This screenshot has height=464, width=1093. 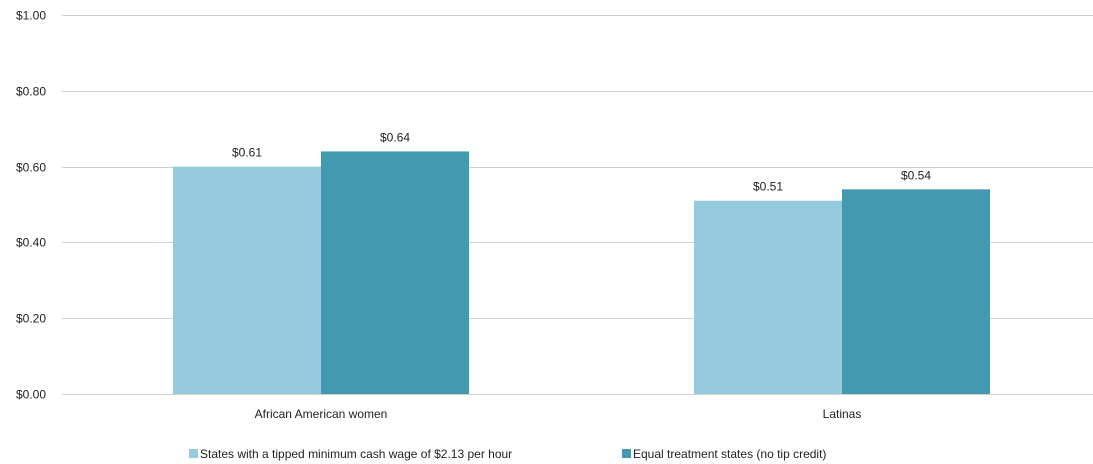 I want to click on y-tick-label: $1.00, so click(x=31, y=16).